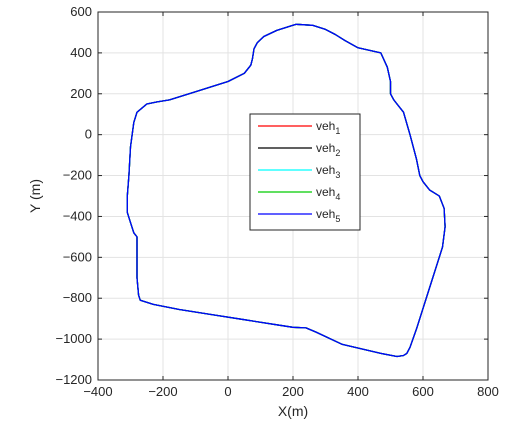 This screenshot has width=510, height=423. Describe the element at coordinates (162, 391) in the screenshot. I see `x-tick-label: −200` at that location.